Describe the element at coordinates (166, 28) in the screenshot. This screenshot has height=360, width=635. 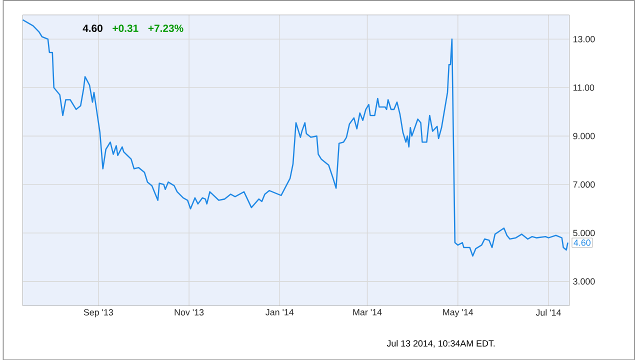
I see `annotation: +7.23%` at that location.